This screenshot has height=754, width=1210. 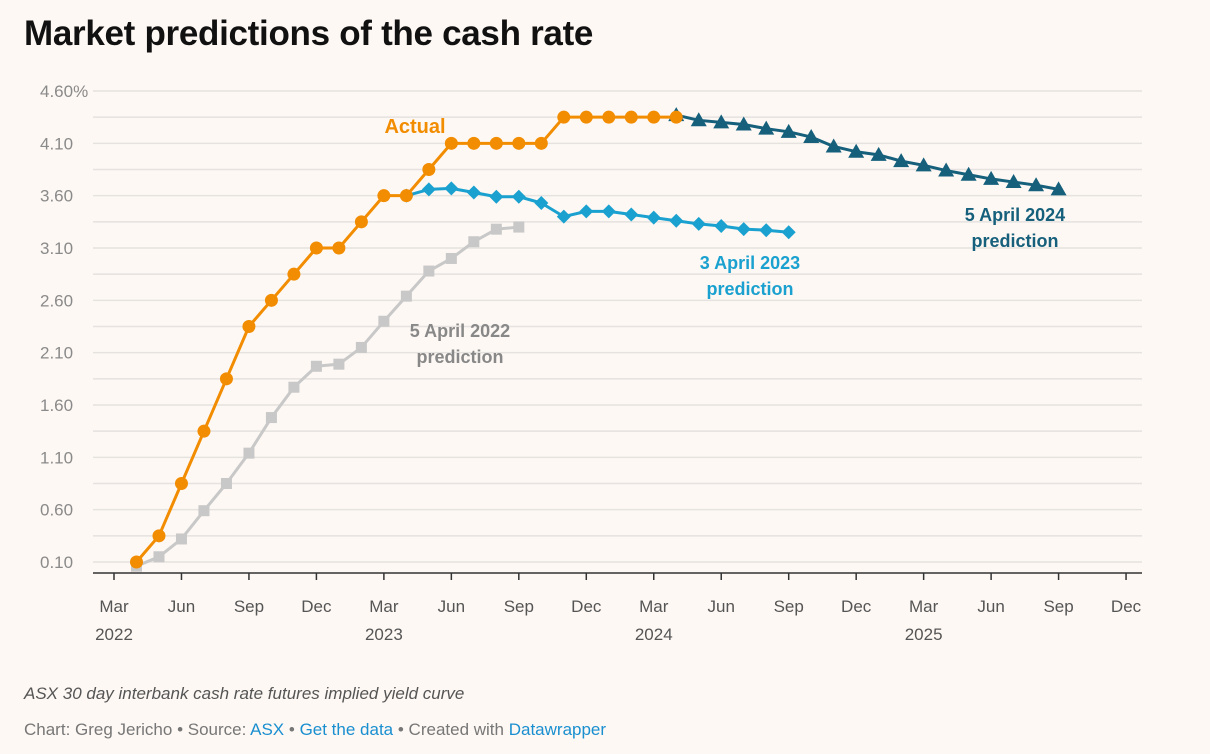 I want to click on label-line: 5 April 2024, so click(x=1015, y=215).